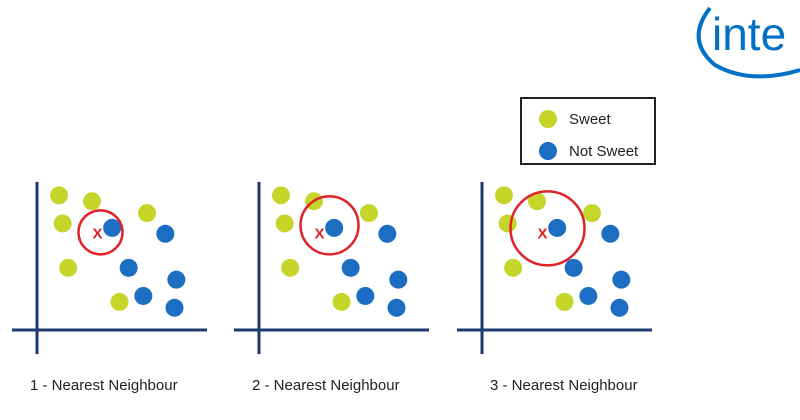 The width and height of the screenshot is (800, 420). Describe the element at coordinates (554, 268) in the screenshot. I see `panel-3: X` at that location.